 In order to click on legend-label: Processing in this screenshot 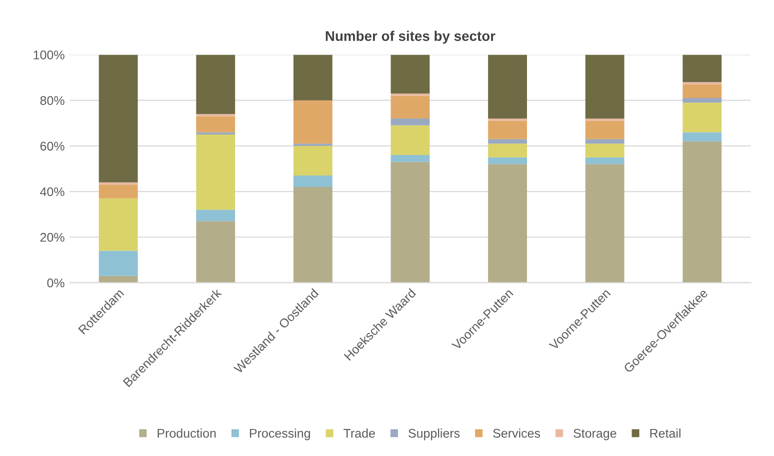, I will do `click(280, 434)`.